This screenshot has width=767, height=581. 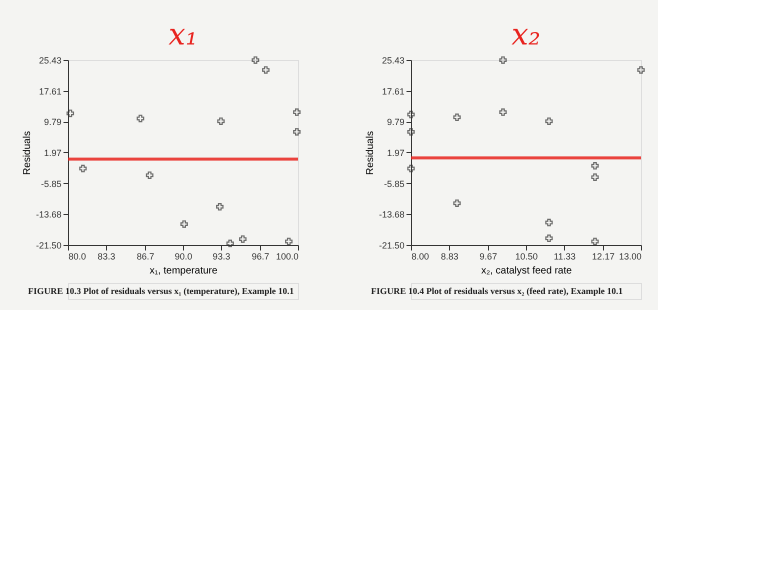 I want to click on chart-title: x₂, so click(x=526, y=35).